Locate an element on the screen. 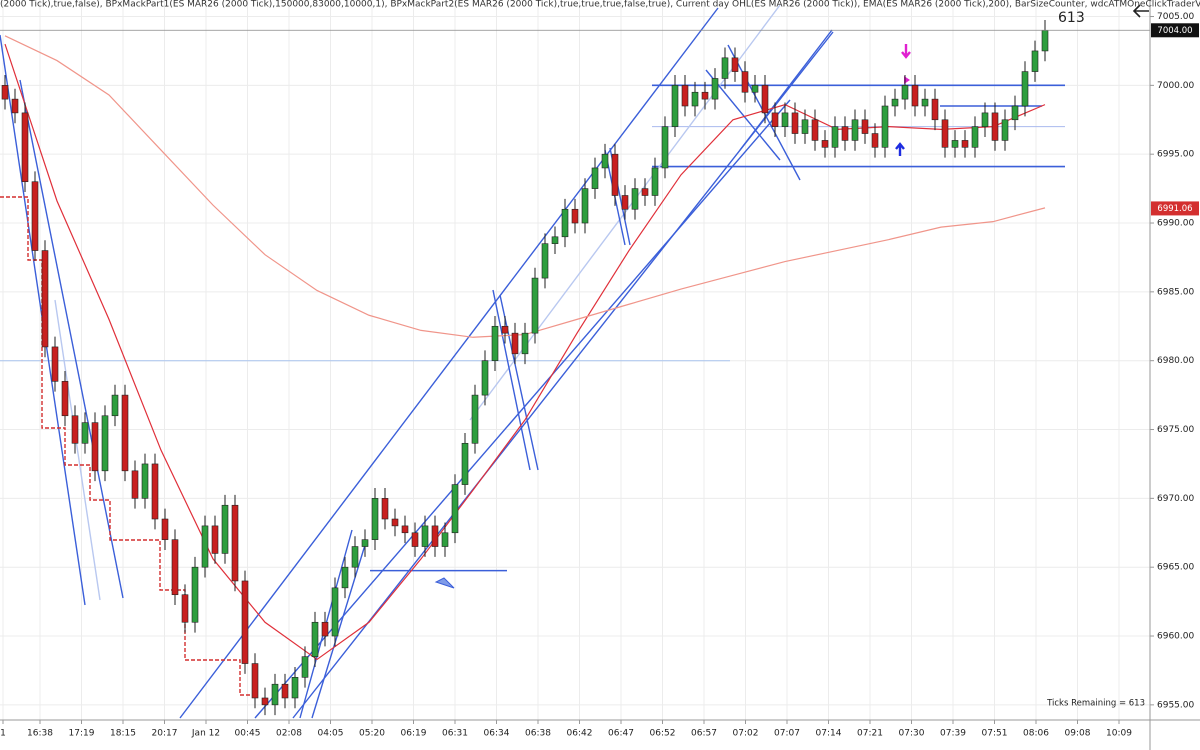 Image resolution: width=1200 pixels, height=750 pixels. x-tick-label: 07:07 is located at coordinates (787, 734).